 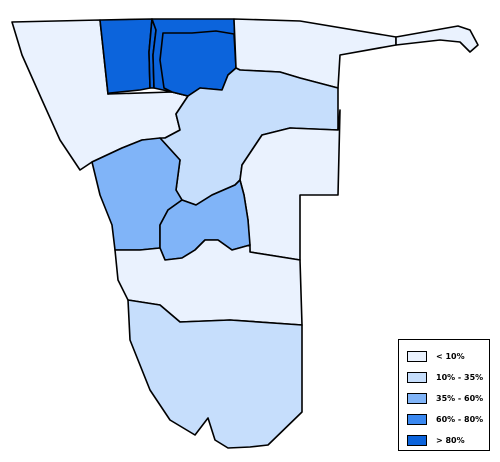 I want to click on legend-label: > 80%, so click(x=450, y=440).